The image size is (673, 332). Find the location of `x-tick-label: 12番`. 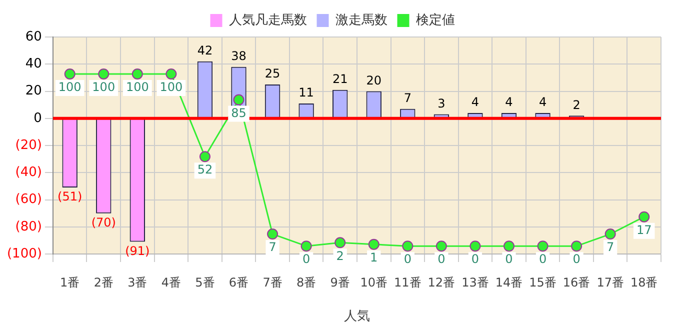

x-tick-label: 12番 is located at coordinates (442, 282).